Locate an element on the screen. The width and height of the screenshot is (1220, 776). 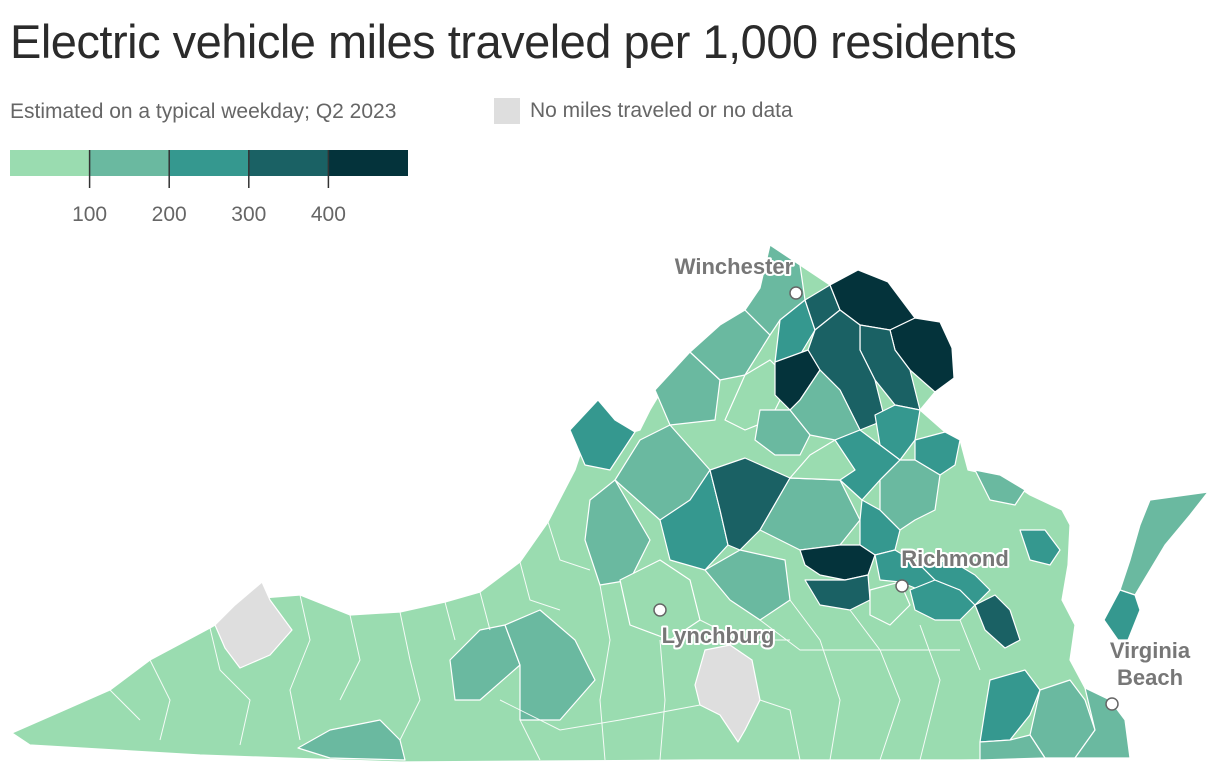
city-label-line: Virginia is located at coordinates (1150, 650).